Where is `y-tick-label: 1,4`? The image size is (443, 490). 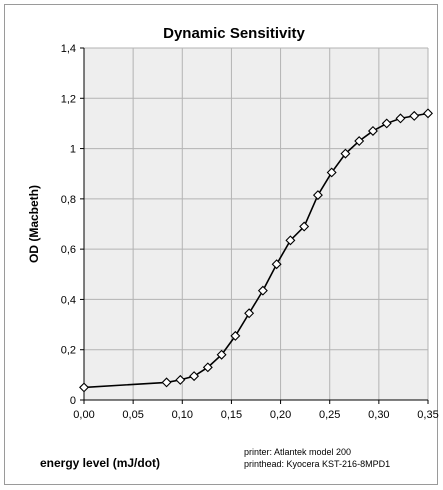 y-tick-label: 1,4 is located at coordinates (68, 49).